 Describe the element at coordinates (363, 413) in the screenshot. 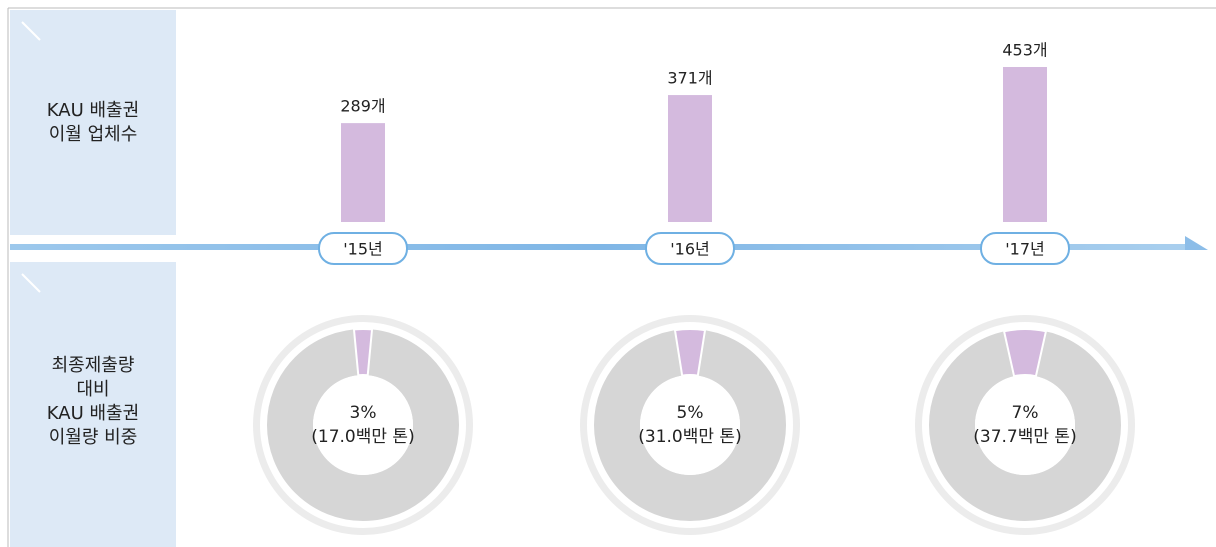

I see `donut-label: 3%` at that location.